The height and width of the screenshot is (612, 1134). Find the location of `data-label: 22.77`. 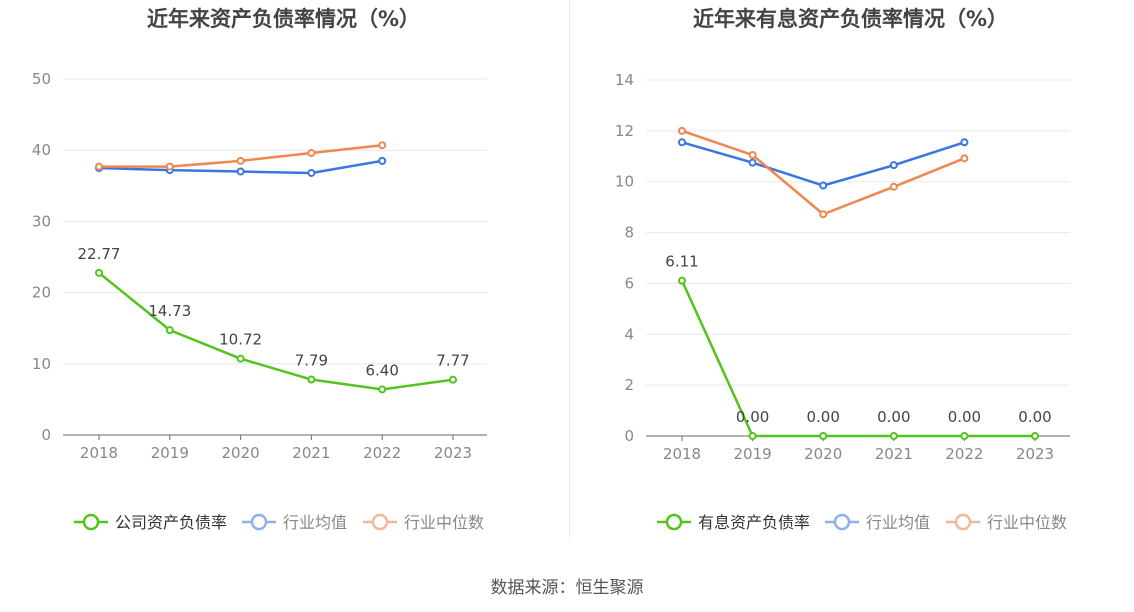

data-label: 22.77 is located at coordinates (99, 254).